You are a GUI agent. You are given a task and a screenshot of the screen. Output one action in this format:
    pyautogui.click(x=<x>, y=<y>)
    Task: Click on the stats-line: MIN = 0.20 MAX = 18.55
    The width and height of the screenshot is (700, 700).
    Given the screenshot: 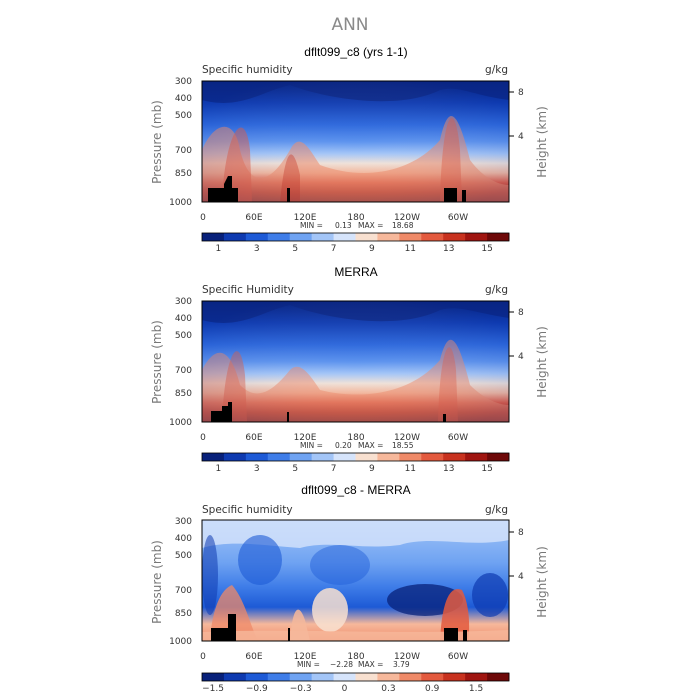 What is the action you would take?
    pyautogui.click(x=357, y=445)
    